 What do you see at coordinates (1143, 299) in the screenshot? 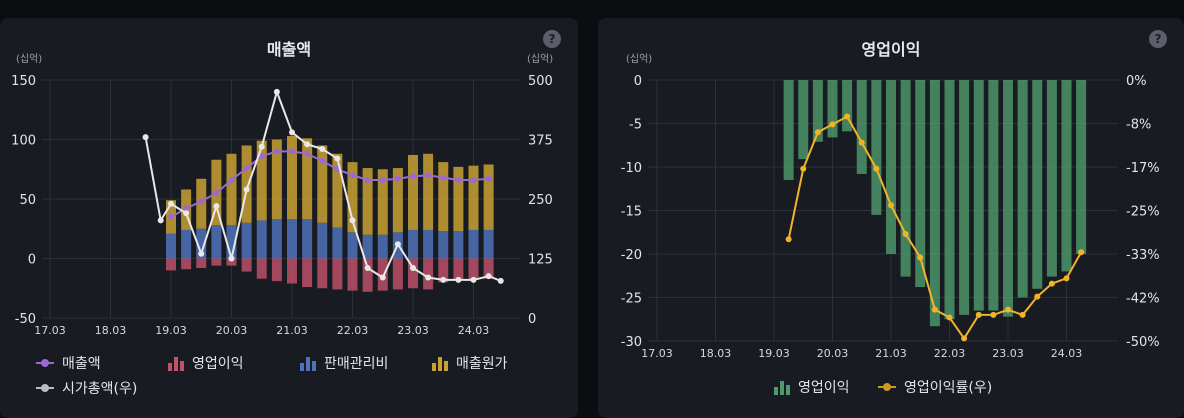
I see `y2-tick-label: -42%` at bounding box center [1143, 299].